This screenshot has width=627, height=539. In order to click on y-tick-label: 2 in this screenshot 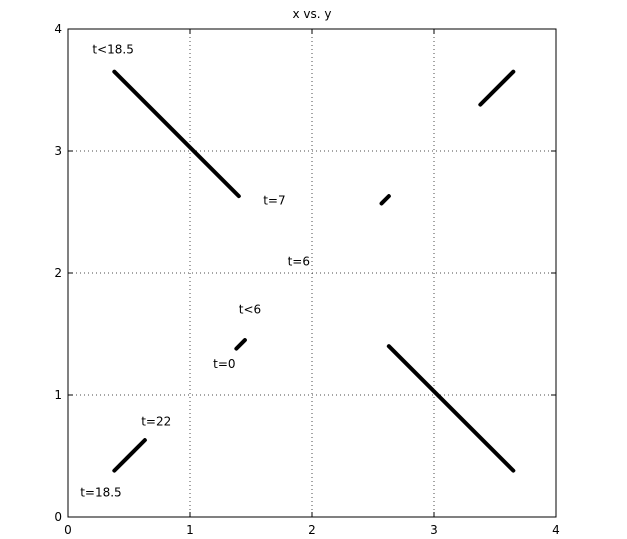, I will do `click(58, 273)`.